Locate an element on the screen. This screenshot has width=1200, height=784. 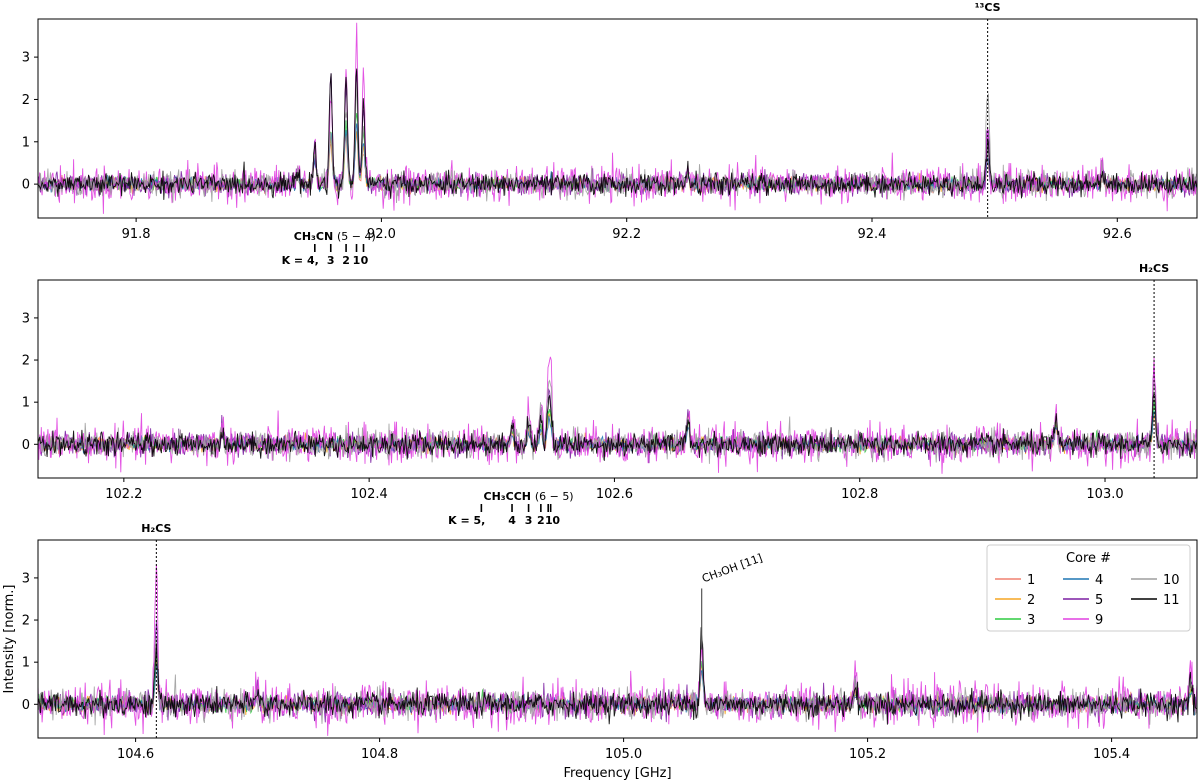
panel-3-ylabel: Intensity [norm.] is located at coordinates (9, 639).